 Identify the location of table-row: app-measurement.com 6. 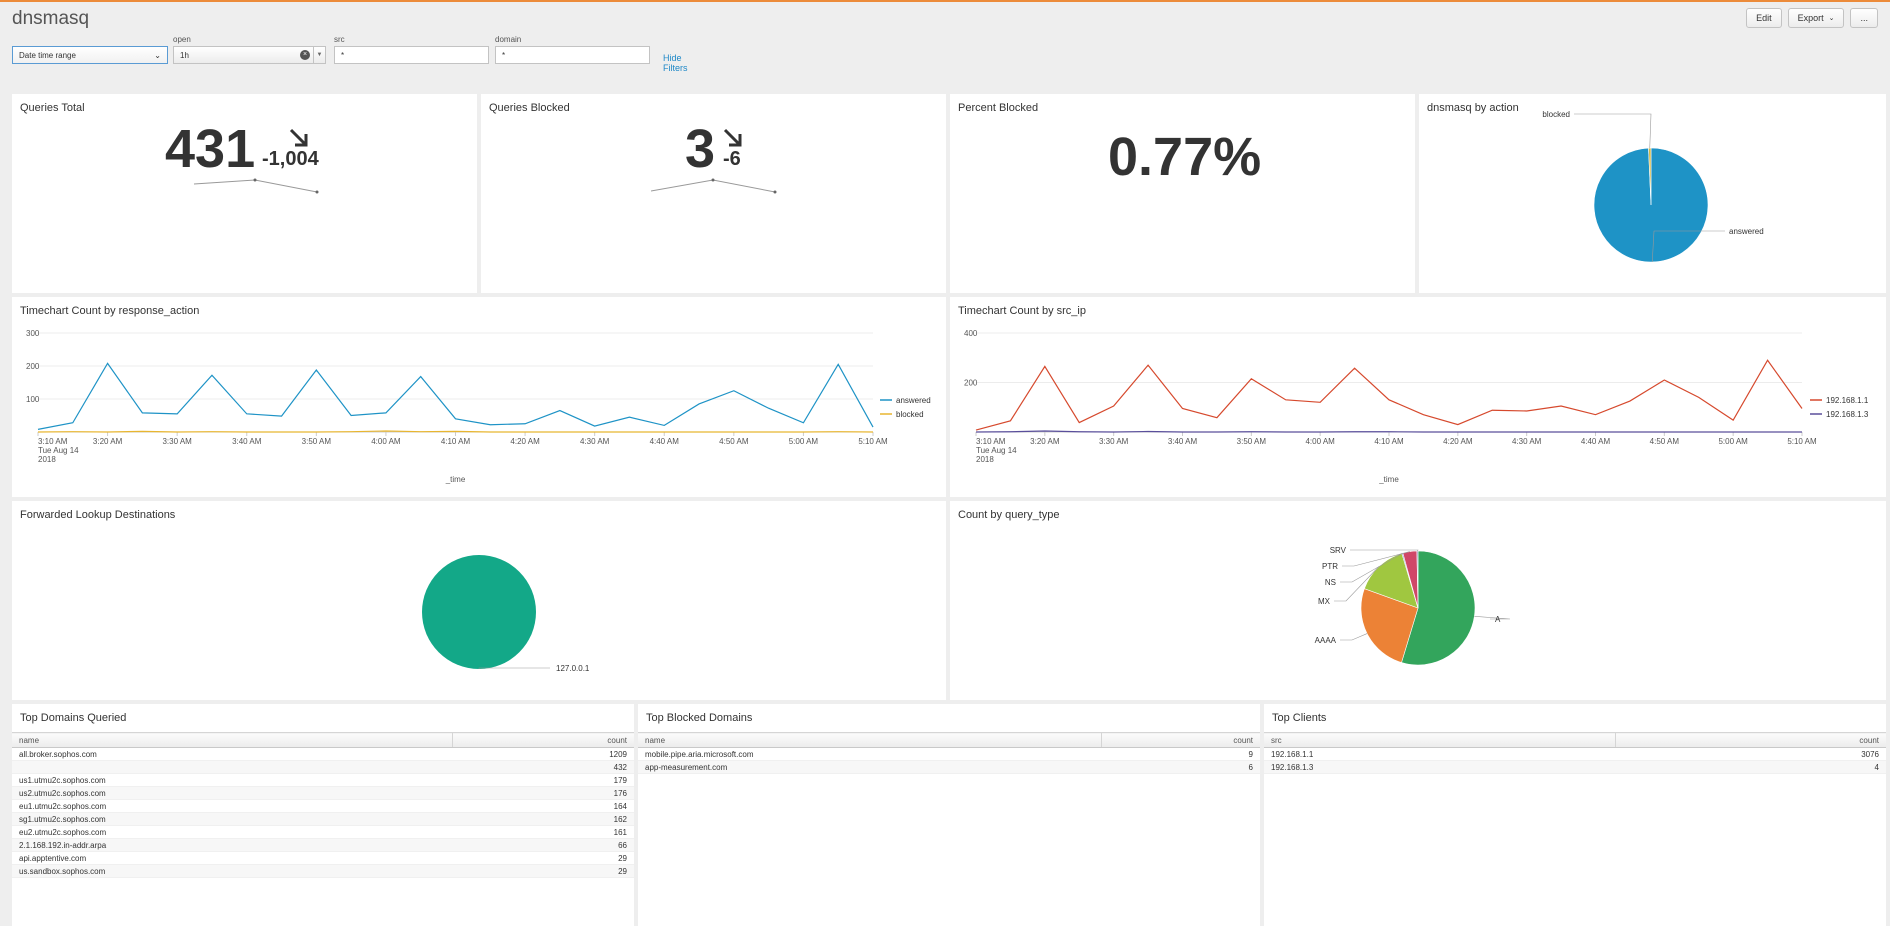
(949, 767).